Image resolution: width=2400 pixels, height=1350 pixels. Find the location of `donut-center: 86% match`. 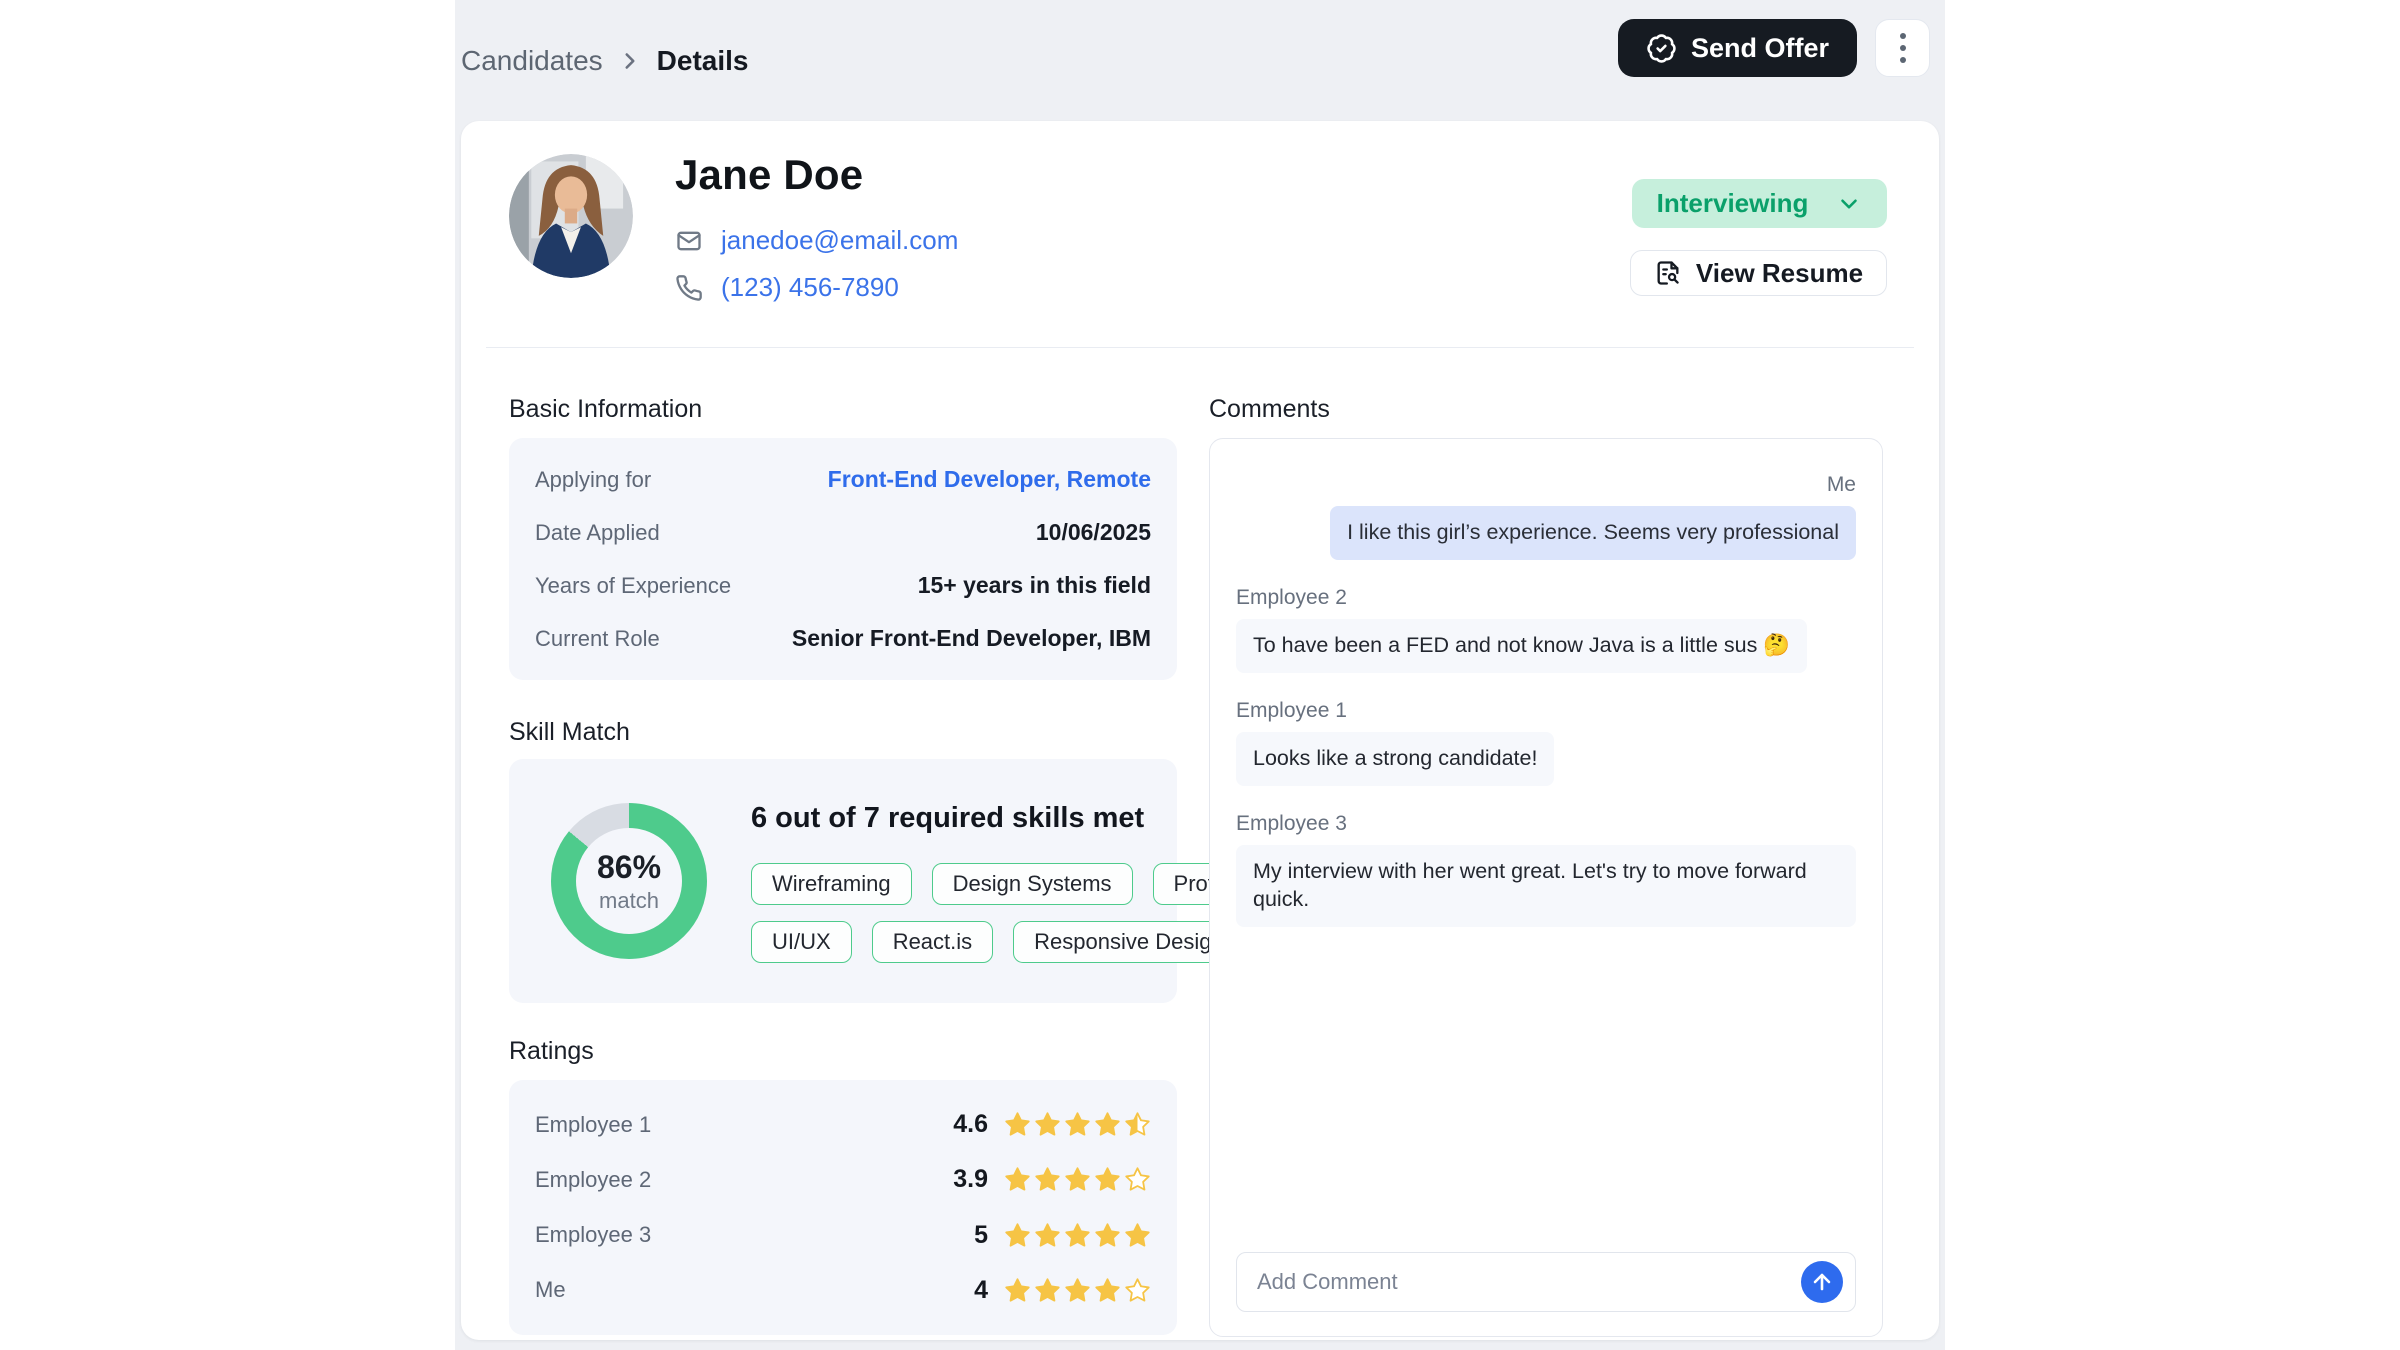

donut-center: 86% match is located at coordinates (629, 881).